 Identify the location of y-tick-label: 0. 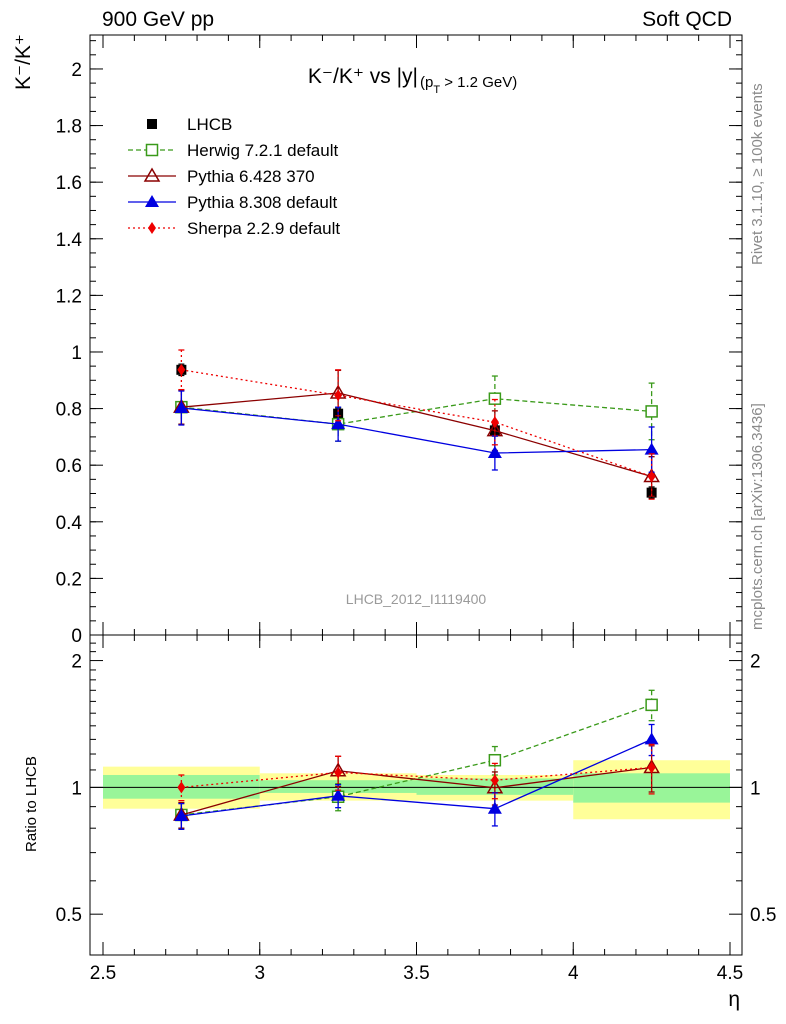
(76, 636).